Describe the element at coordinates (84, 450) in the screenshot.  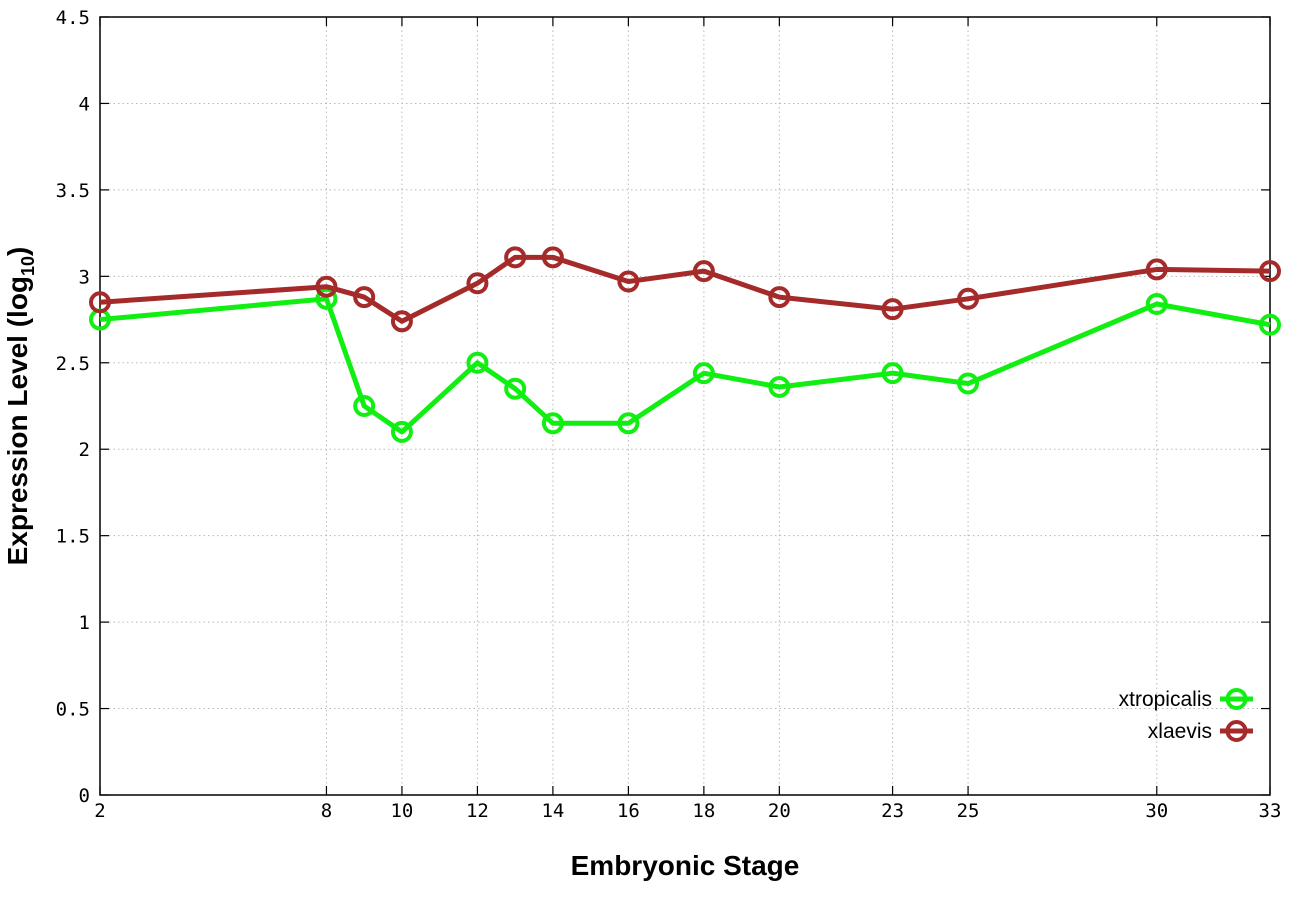
I see `y-tick-label: 2` at that location.